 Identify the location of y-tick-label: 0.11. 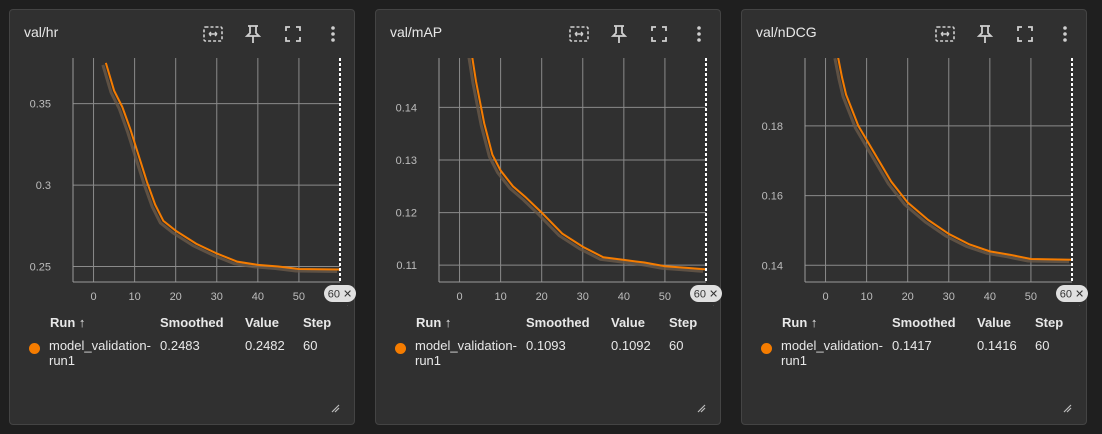
(406, 266).